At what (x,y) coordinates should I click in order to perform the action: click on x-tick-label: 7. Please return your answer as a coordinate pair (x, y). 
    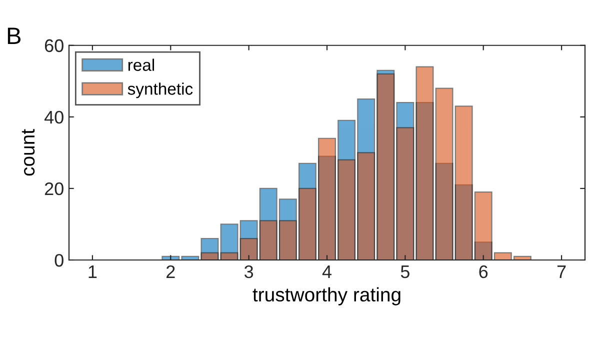
    Looking at the image, I should click on (561, 272).